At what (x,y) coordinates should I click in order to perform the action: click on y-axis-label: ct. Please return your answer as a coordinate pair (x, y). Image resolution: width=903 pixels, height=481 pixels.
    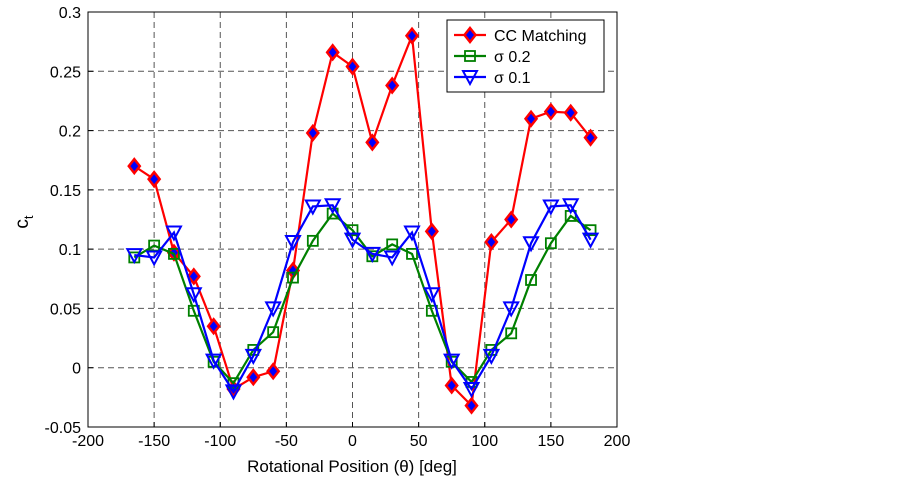
    Looking at the image, I should click on (24, 222).